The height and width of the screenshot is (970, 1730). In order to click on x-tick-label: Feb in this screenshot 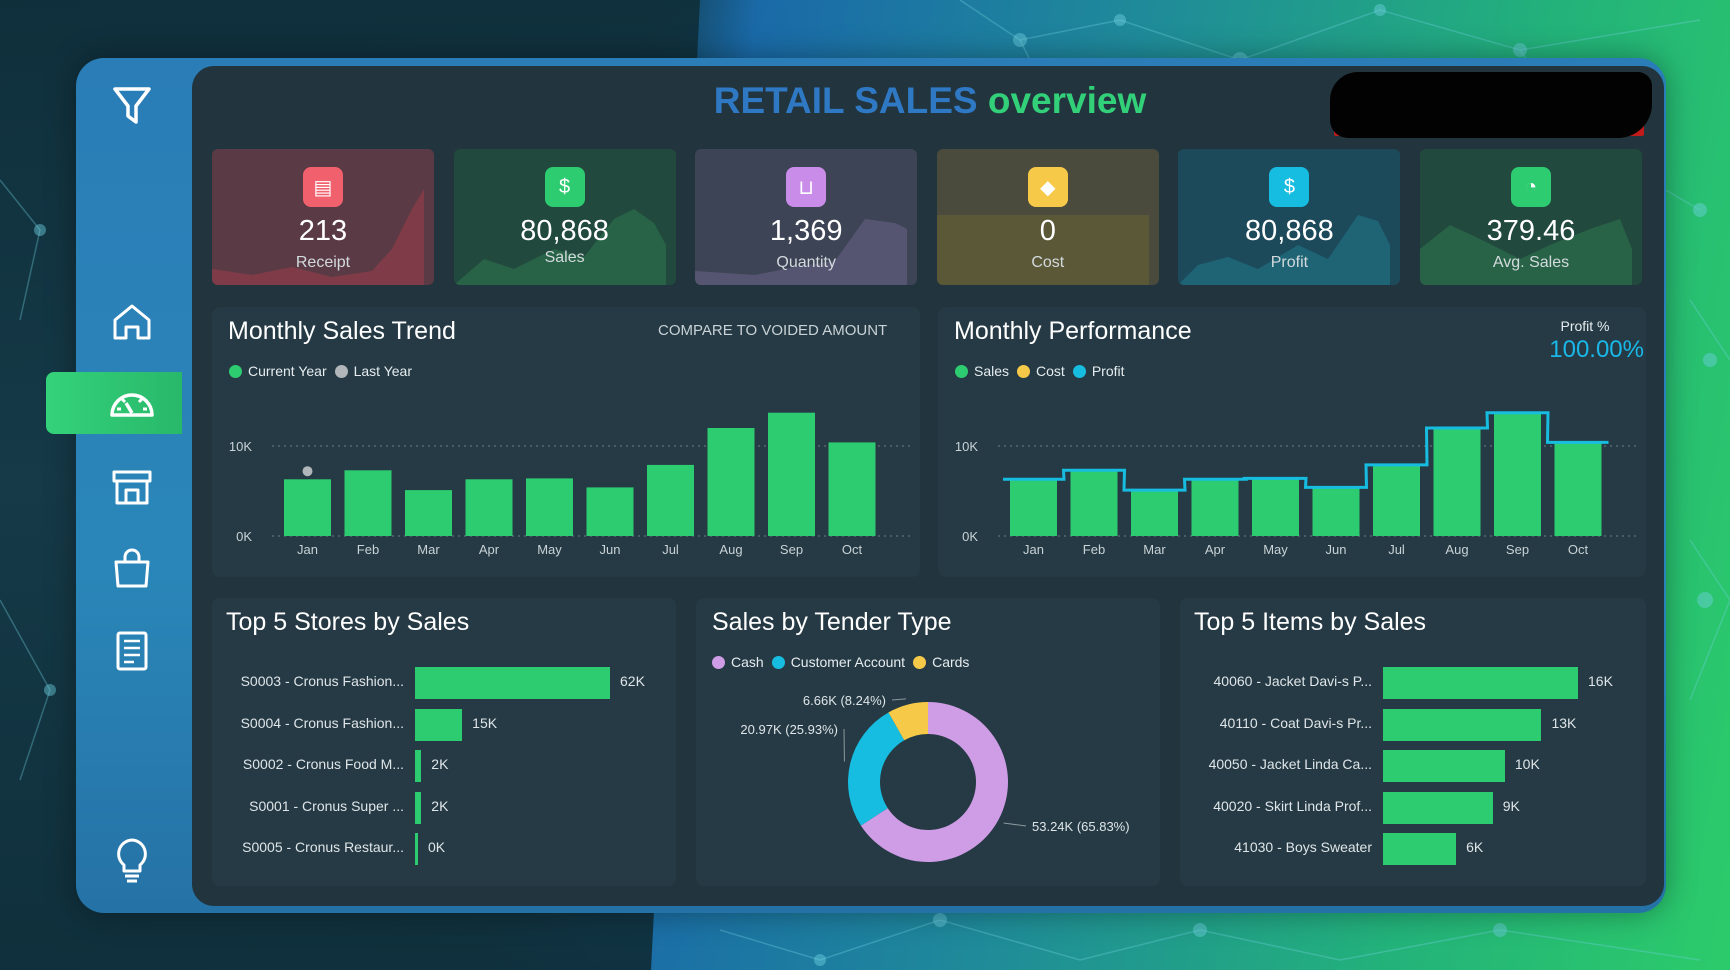, I will do `click(368, 549)`.